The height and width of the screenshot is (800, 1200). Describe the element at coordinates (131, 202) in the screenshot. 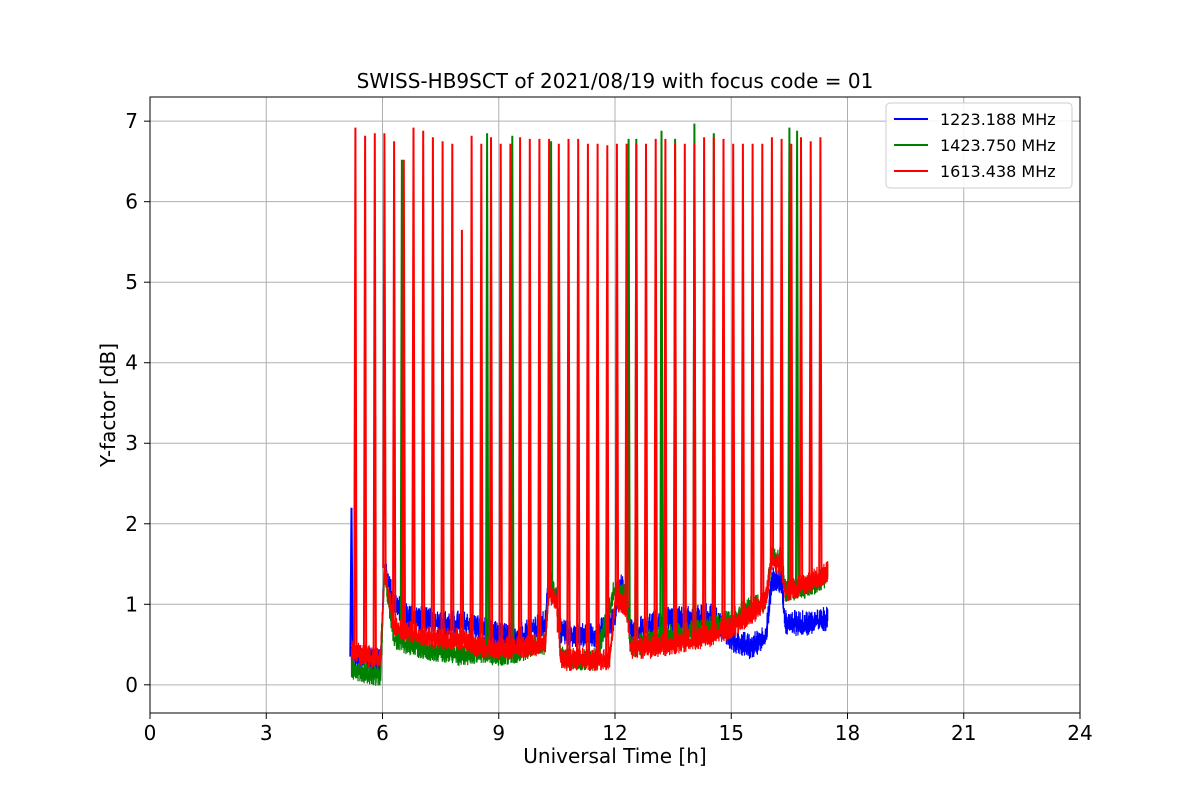

I see `y-tick-label: 6` at that location.